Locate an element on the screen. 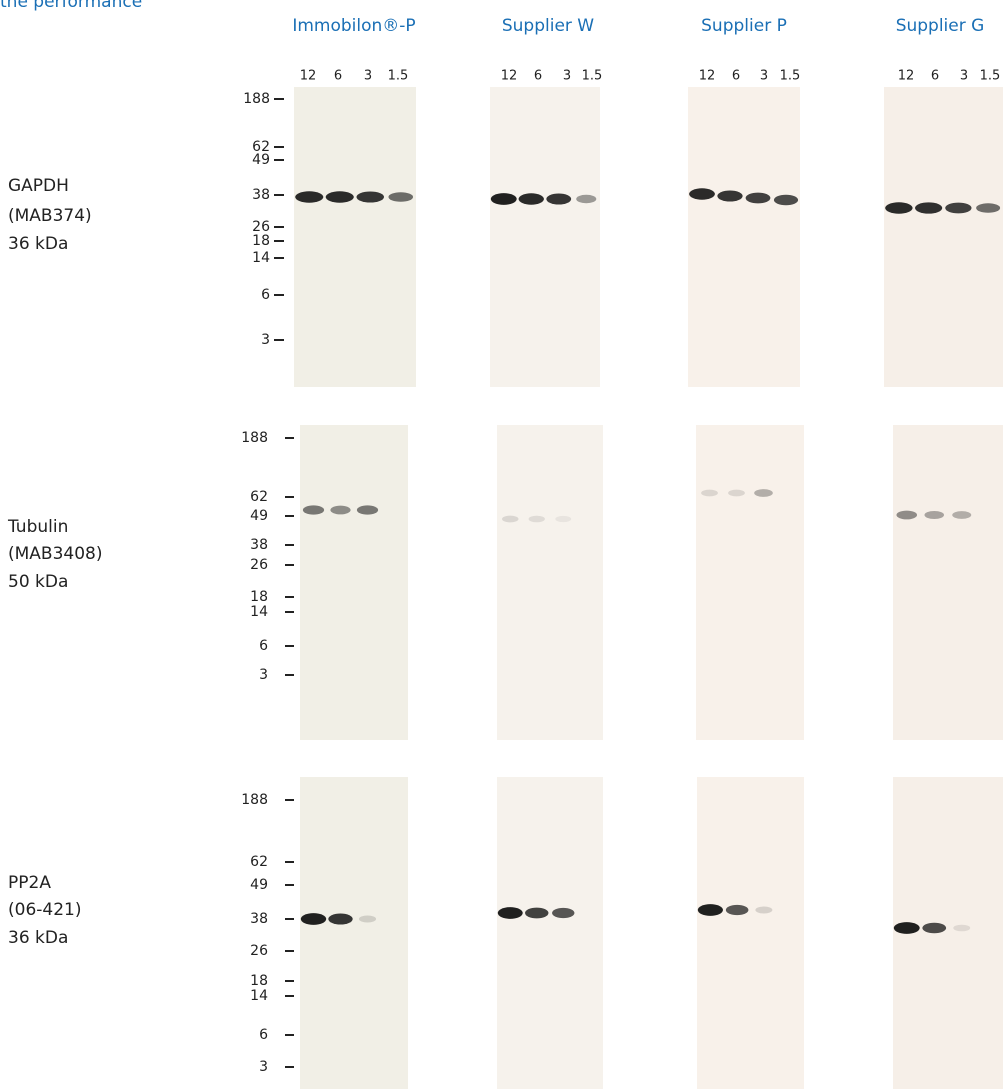 The image size is (1003, 1089). column-title: Supplier G is located at coordinates (940, 26).